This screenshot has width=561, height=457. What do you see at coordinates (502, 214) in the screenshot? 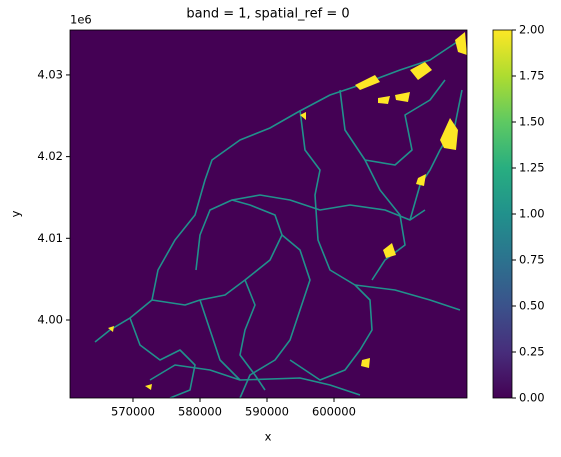
I see `colorbar` at bounding box center [502, 214].